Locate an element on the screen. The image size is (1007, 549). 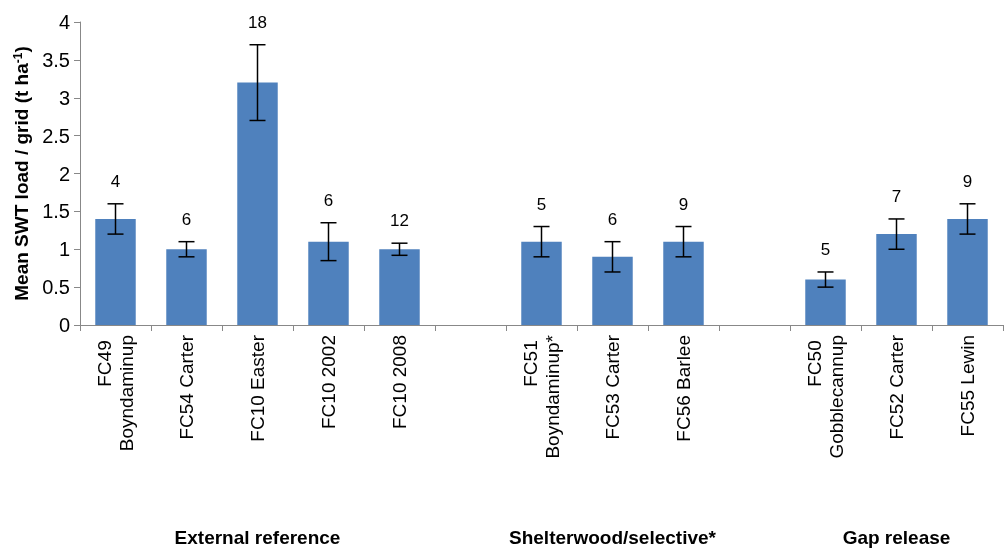
x-tick-label: FC10 2002 is located at coordinates (328, 382).